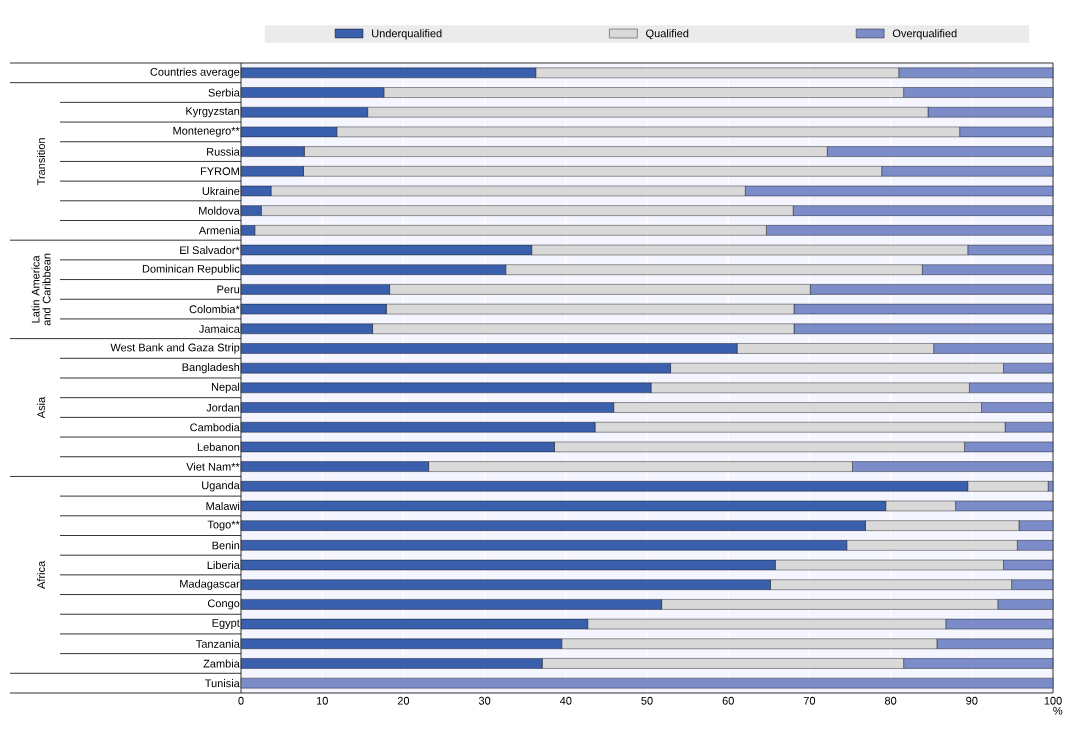 The width and height of the screenshot is (1075, 736). What do you see at coordinates (322, 700) in the screenshot?
I see `x-tick-label: 10` at bounding box center [322, 700].